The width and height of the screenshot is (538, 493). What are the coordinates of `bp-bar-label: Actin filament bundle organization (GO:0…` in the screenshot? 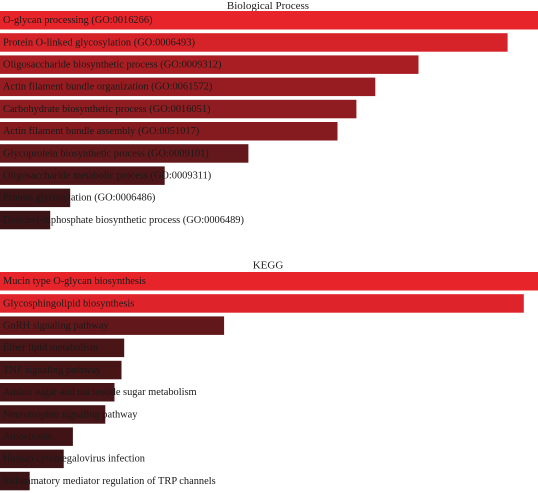 It's located at (107, 87).